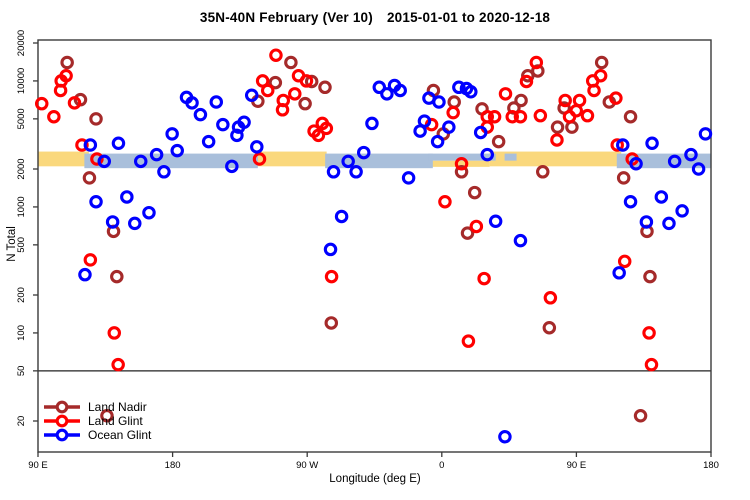 This screenshot has width=750, height=500. What do you see at coordinates (12, 244) in the screenshot?
I see `y-axis-label: N Total` at bounding box center [12, 244].